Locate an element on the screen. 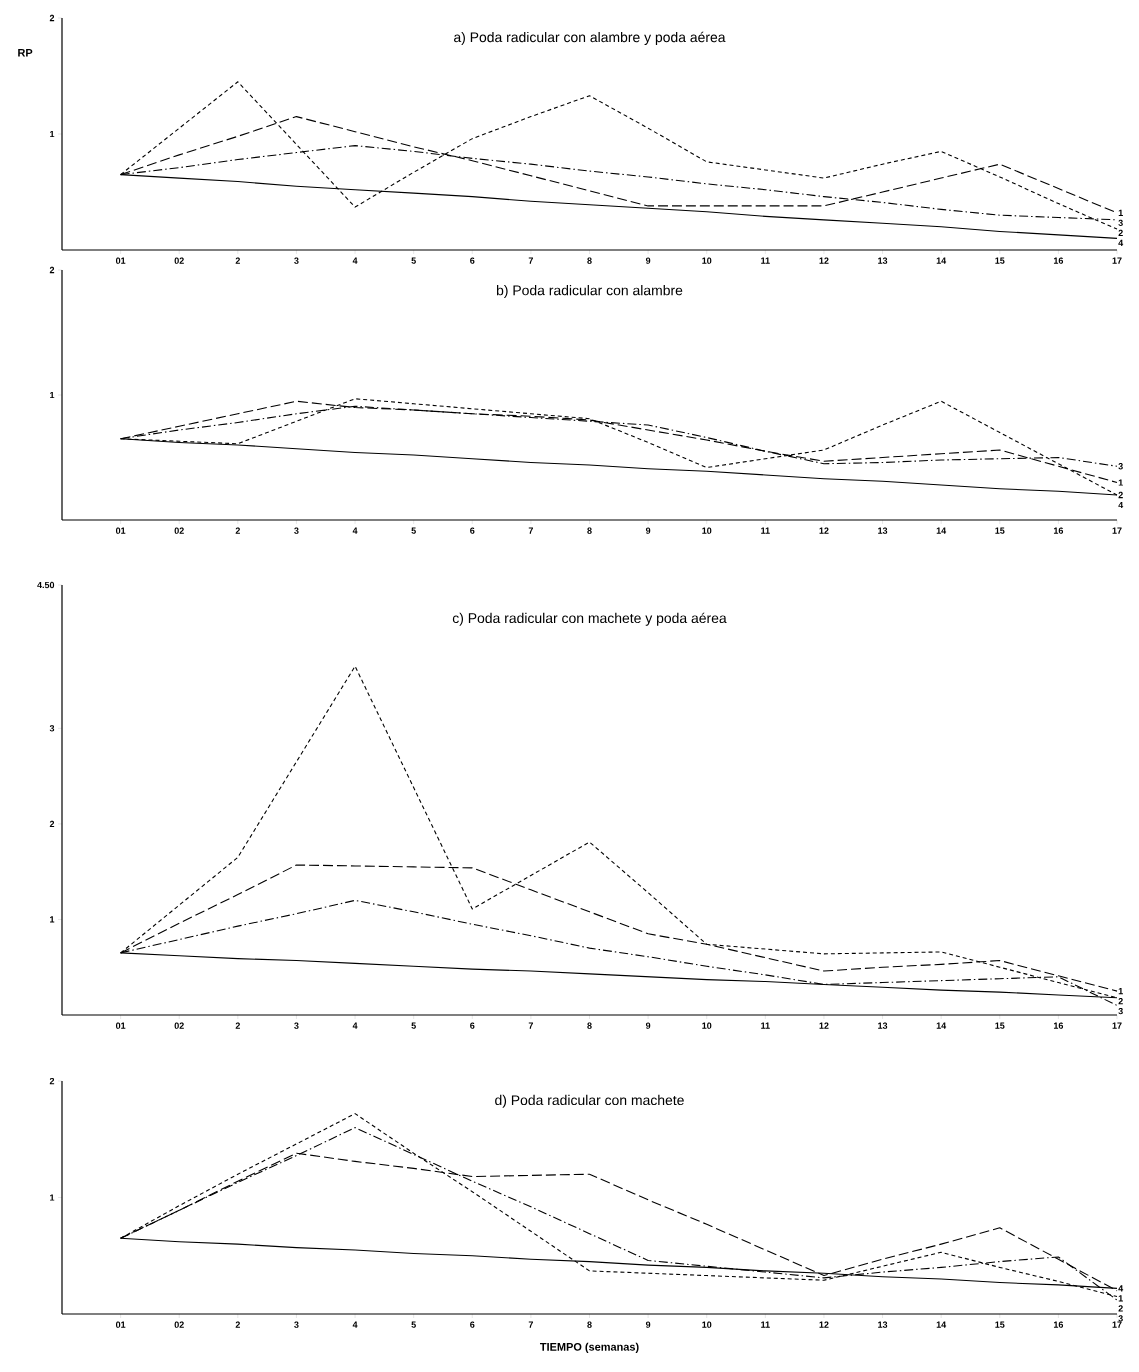 The height and width of the screenshot is (1372, 1139). text: b) Poda radicular con alambre is located at coordinates (589, 292).